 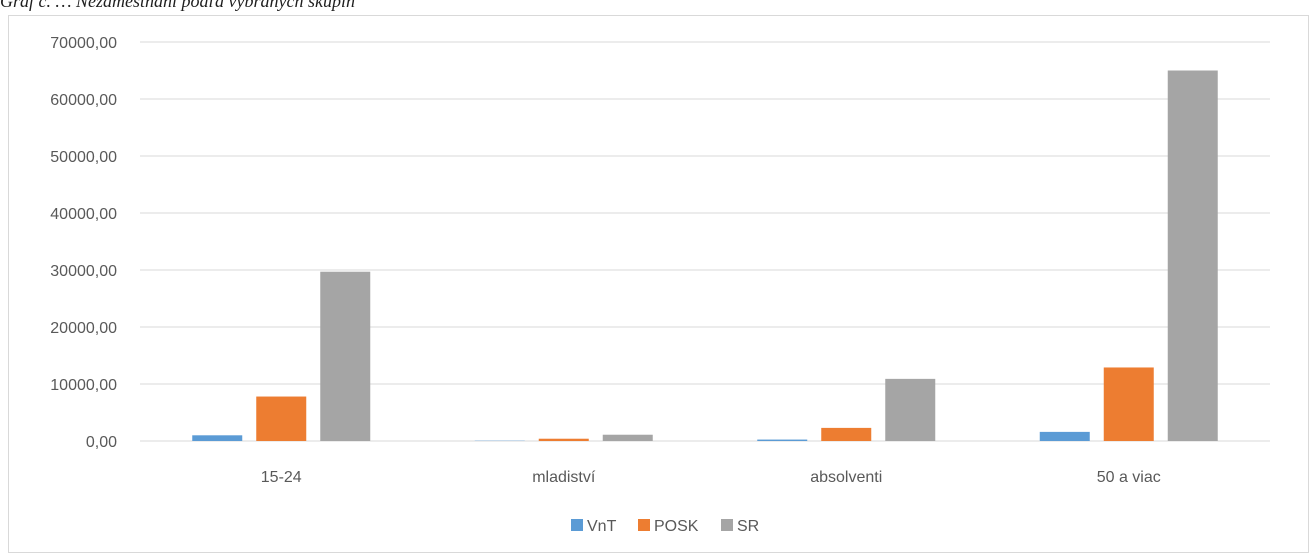 I want to click on legend-swatch-sr, so click(x=727, y=525).